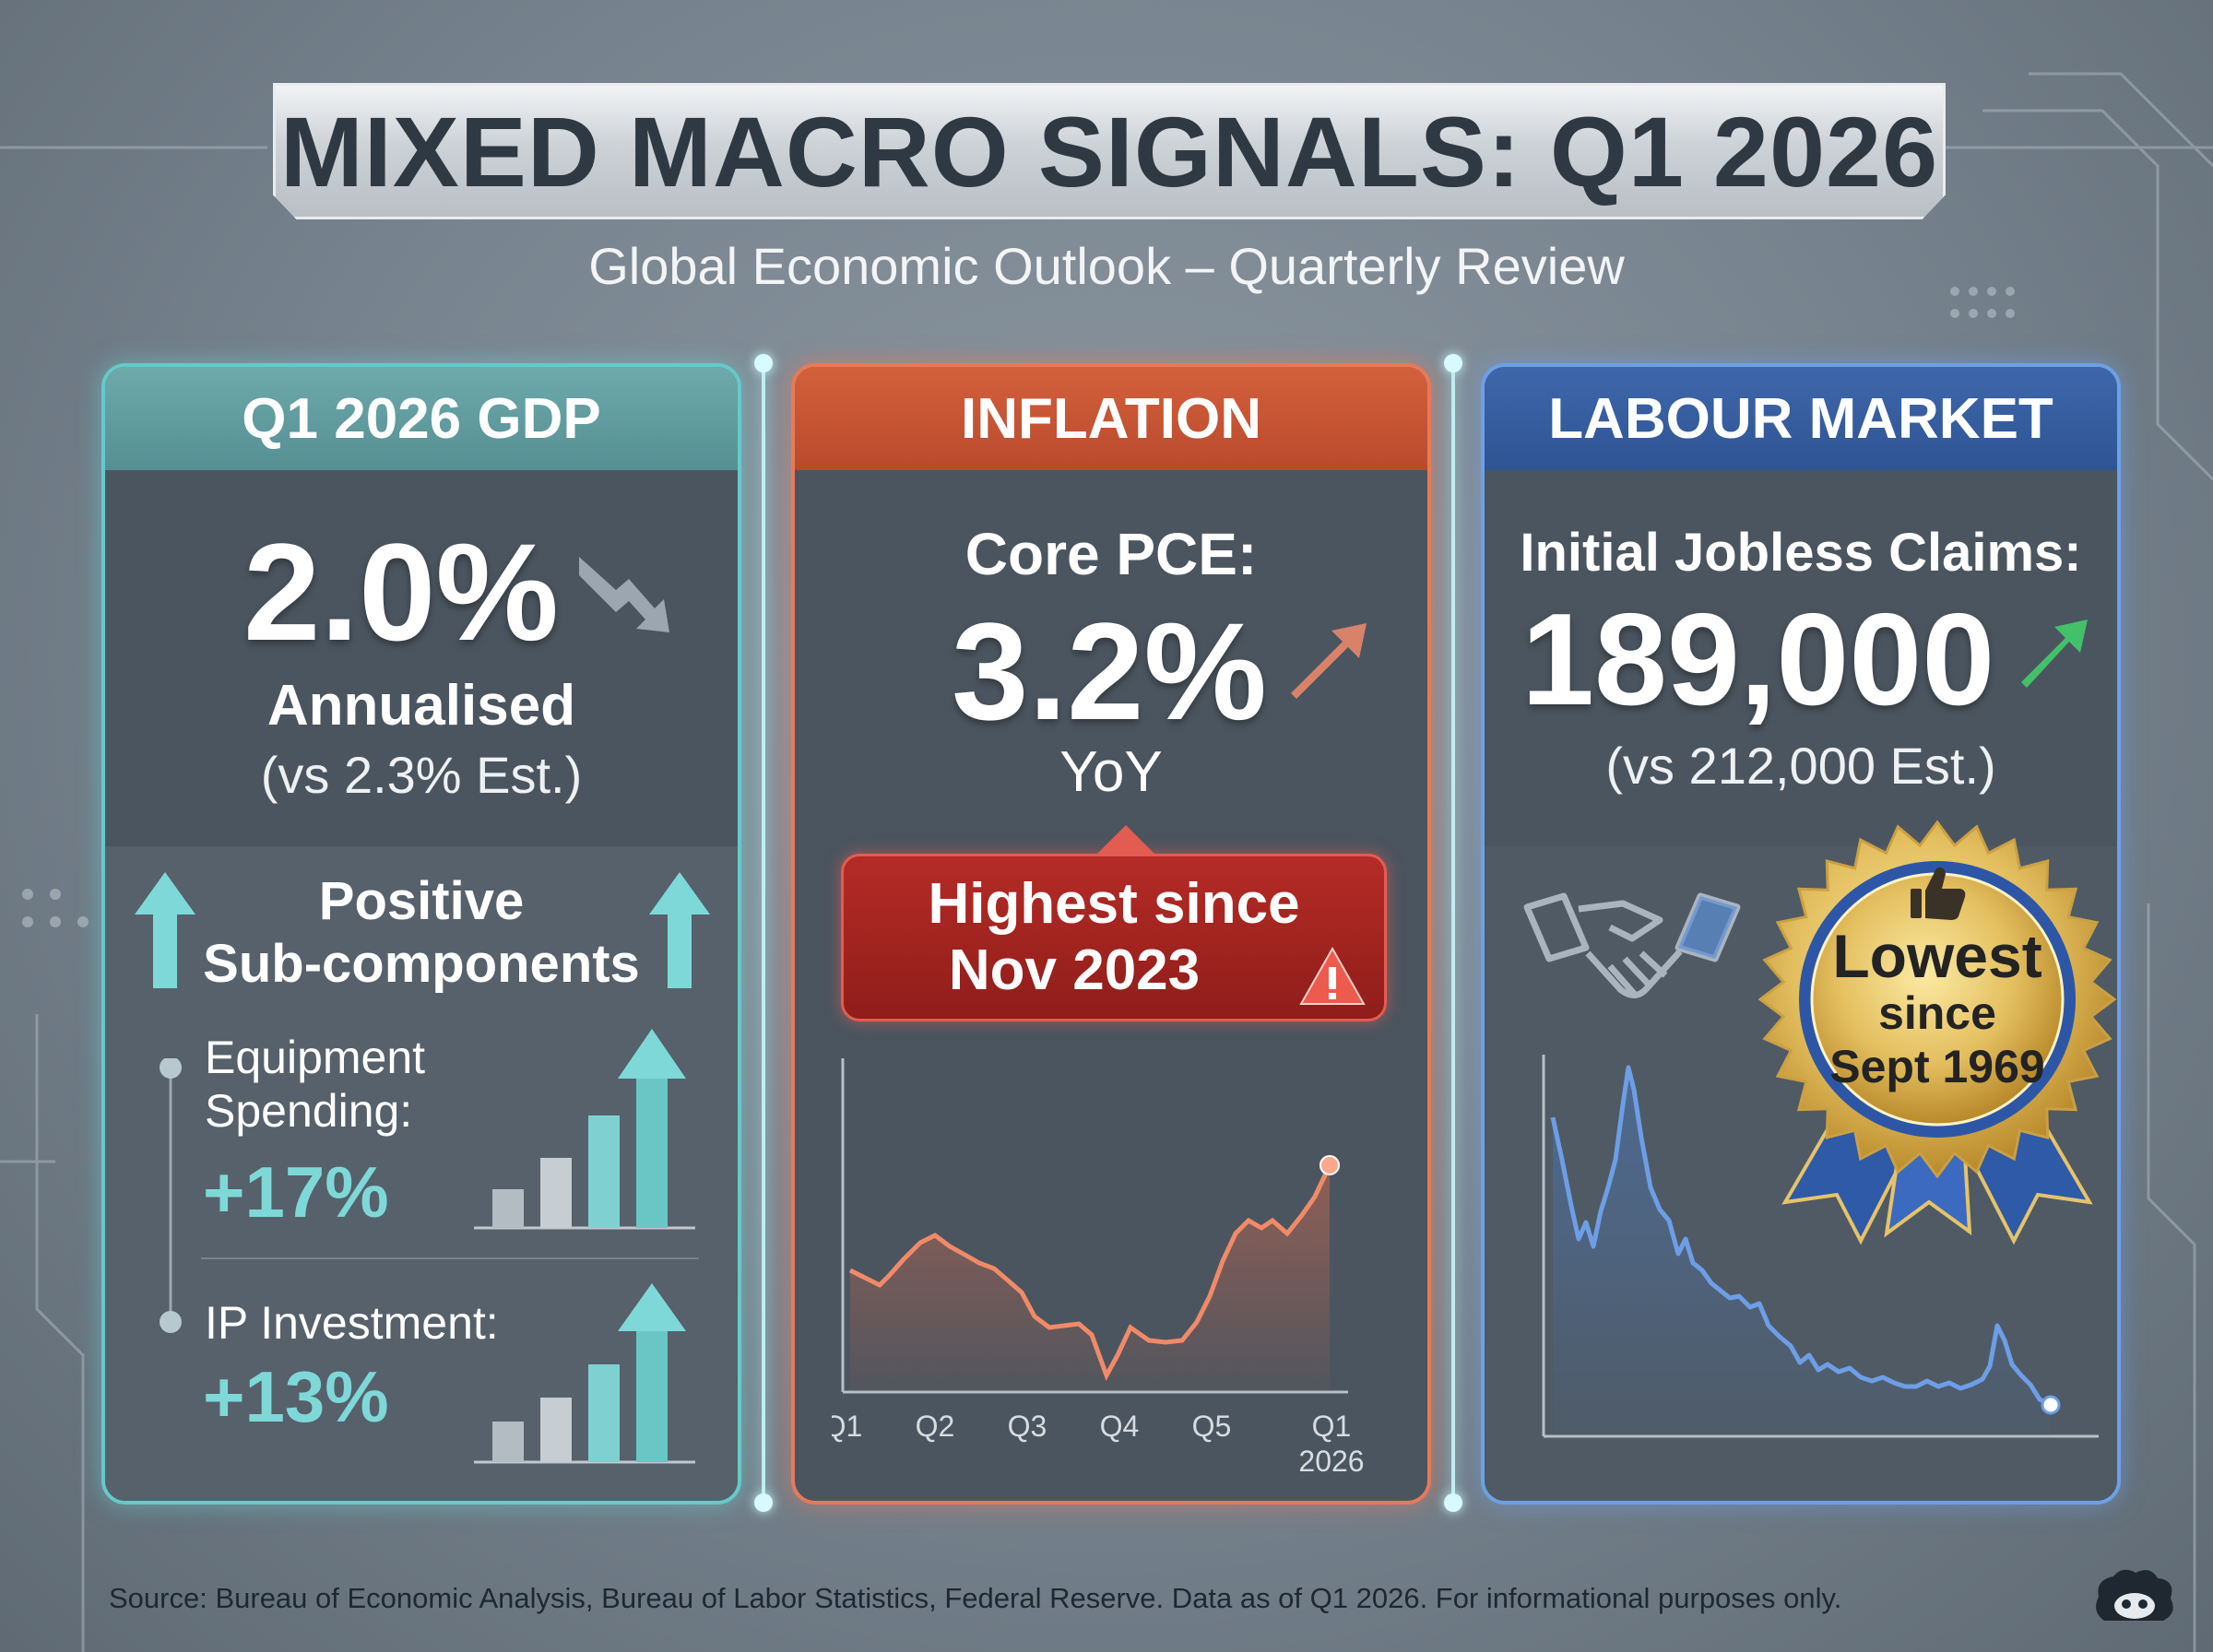  Describe the element at coordinates (1801, 553) in the screenshot. I see `labour-label: Initial Jobless Claims:` at that location.